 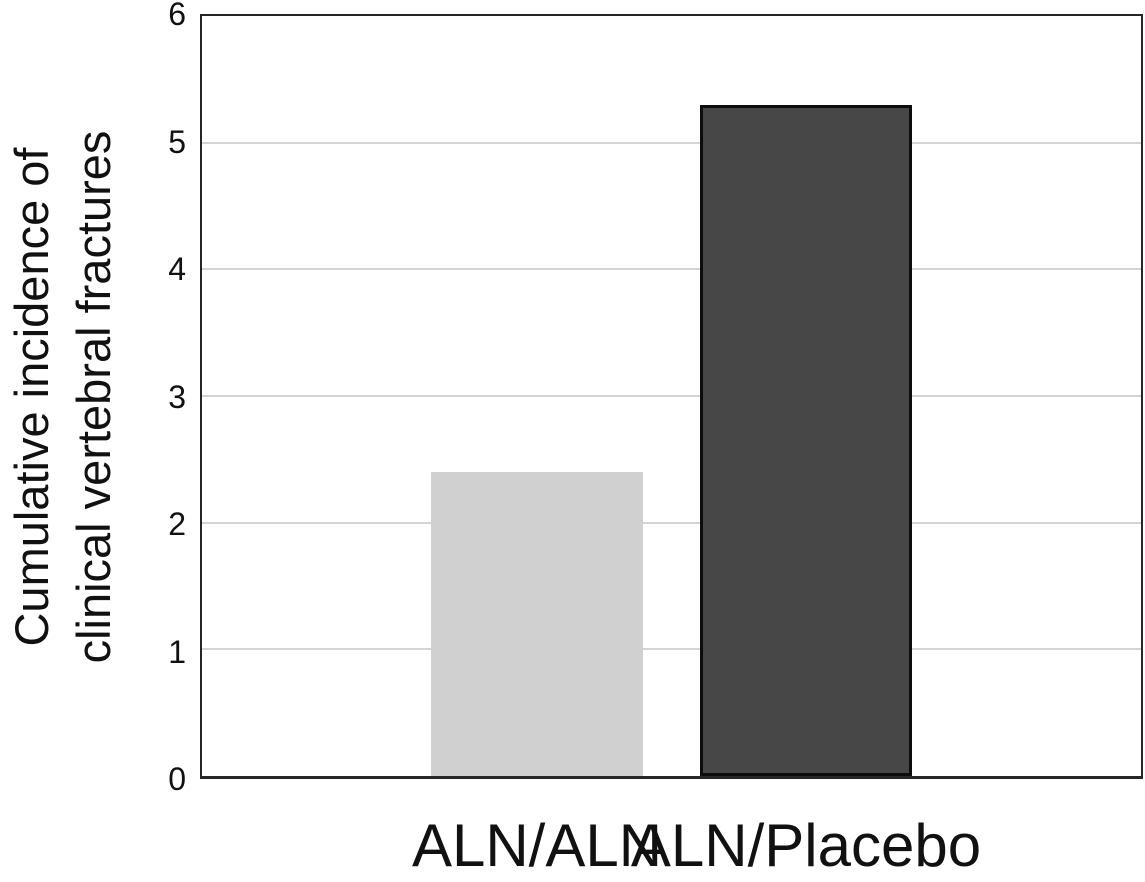 What do you see at coordinates (806, 440) in the screenshot?
I see `bar-aln-placebo` at bounding box center [806, 440].